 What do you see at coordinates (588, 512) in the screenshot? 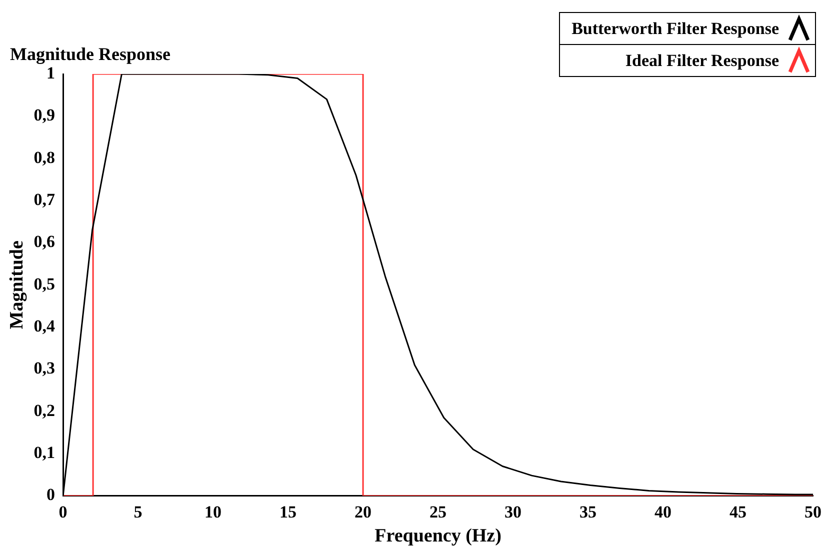
I see `x-tick-label: 35` at bounding box center [588, 512].